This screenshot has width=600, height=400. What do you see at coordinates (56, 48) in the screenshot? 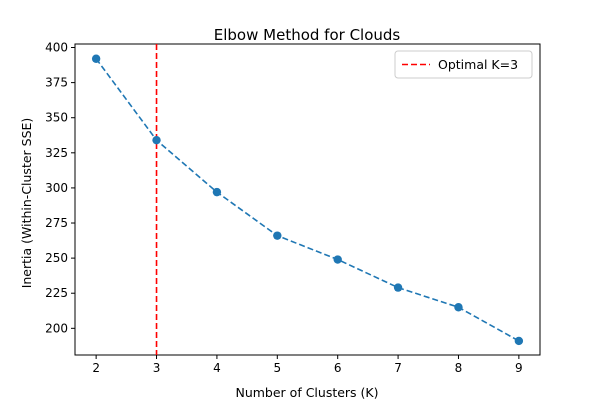
I see `y-tick-label: 400` at bounding box center [56, 48].